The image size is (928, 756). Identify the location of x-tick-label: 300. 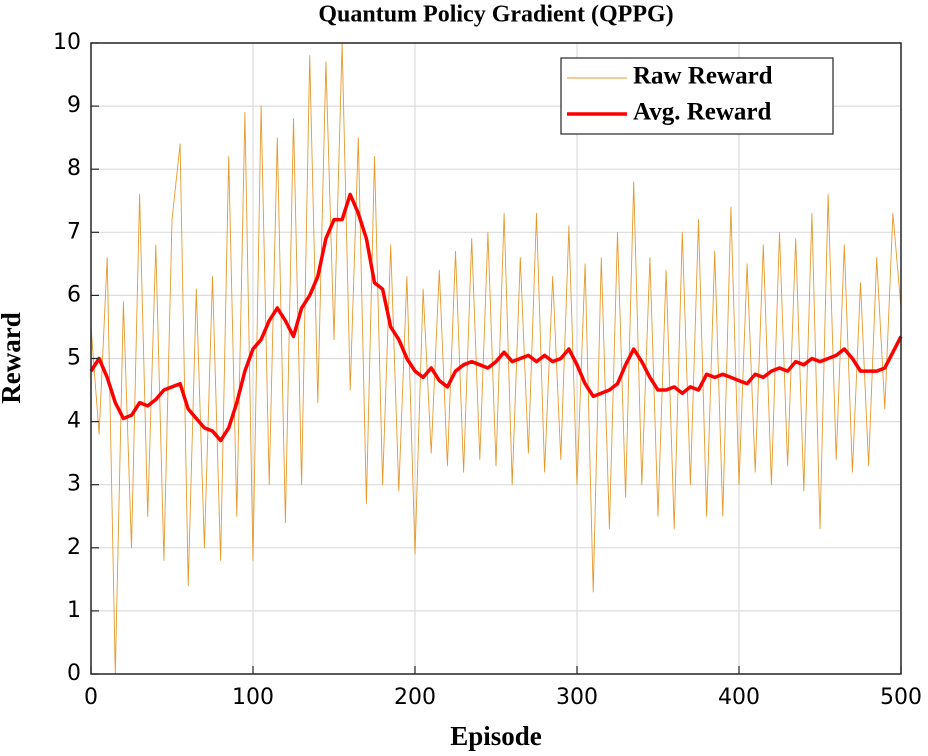
(577, 697).